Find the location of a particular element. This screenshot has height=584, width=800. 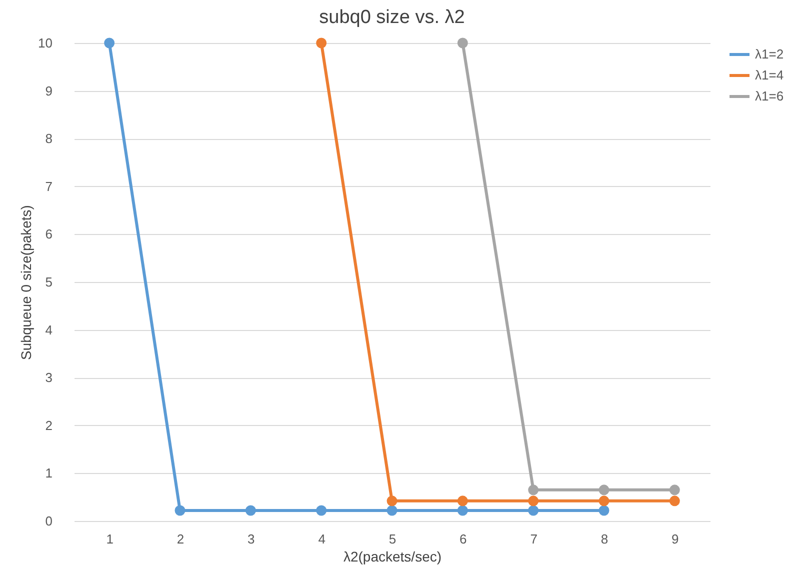

y-tick-label: 2 is located at coordinates (48, 425).